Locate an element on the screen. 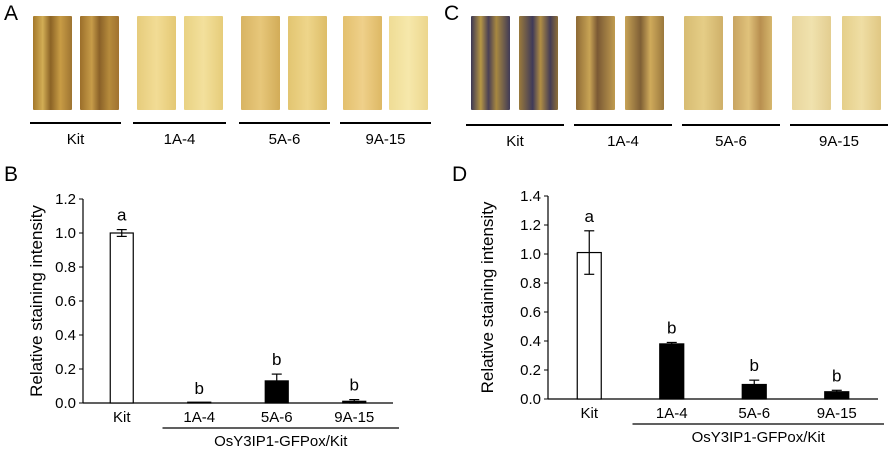 The image size is (895, 463). panel-letter-b: B is located at coordinates (11, 174).